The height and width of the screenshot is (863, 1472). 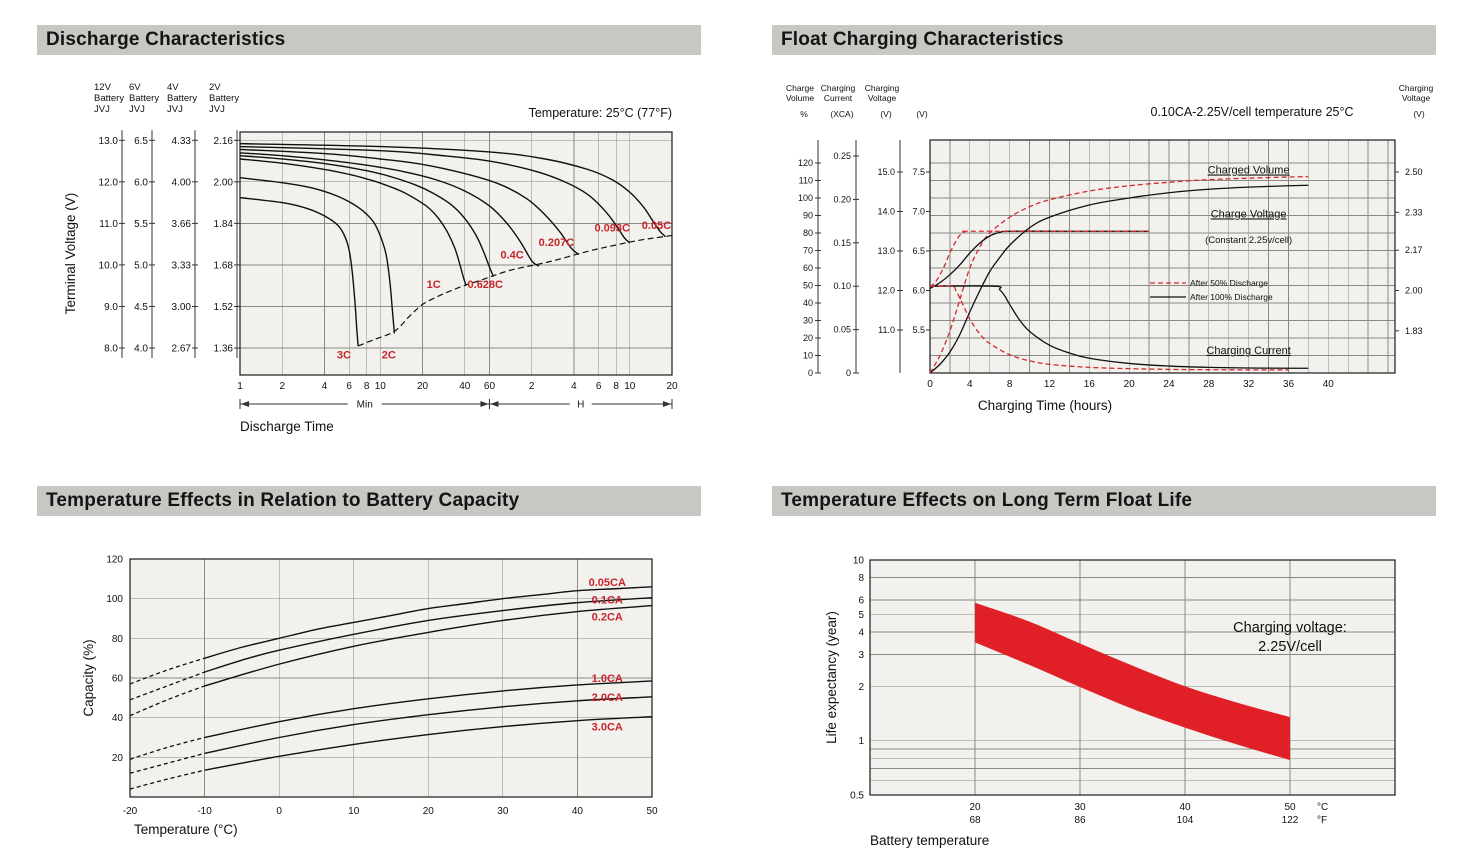 What do you see at coordinates (861, 687) in the screenshot?
I see `y-tick-label: 2` at bounding box center [861, 687].